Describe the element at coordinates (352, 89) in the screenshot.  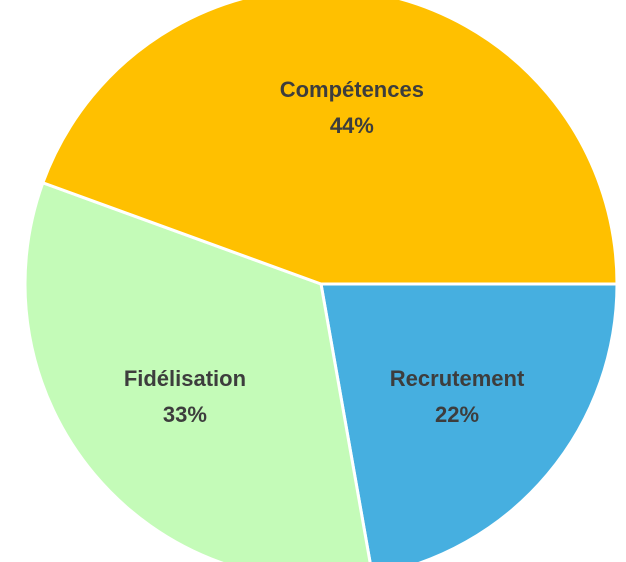
I see `slice-label: Compétences` at that location.